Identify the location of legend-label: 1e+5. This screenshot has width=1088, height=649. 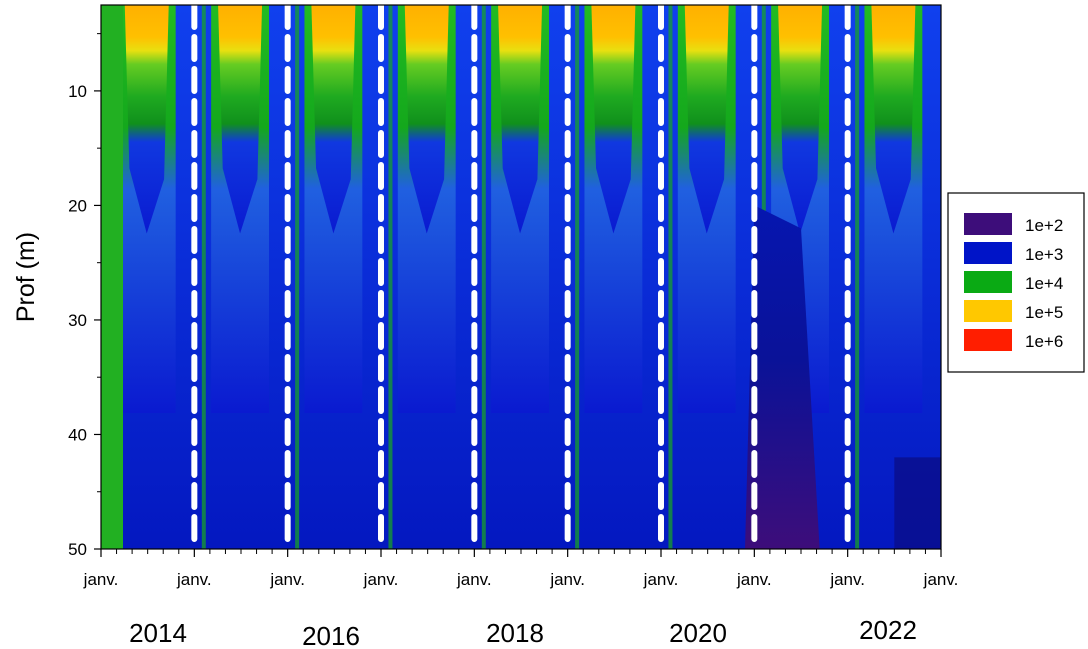
(1044, 312).